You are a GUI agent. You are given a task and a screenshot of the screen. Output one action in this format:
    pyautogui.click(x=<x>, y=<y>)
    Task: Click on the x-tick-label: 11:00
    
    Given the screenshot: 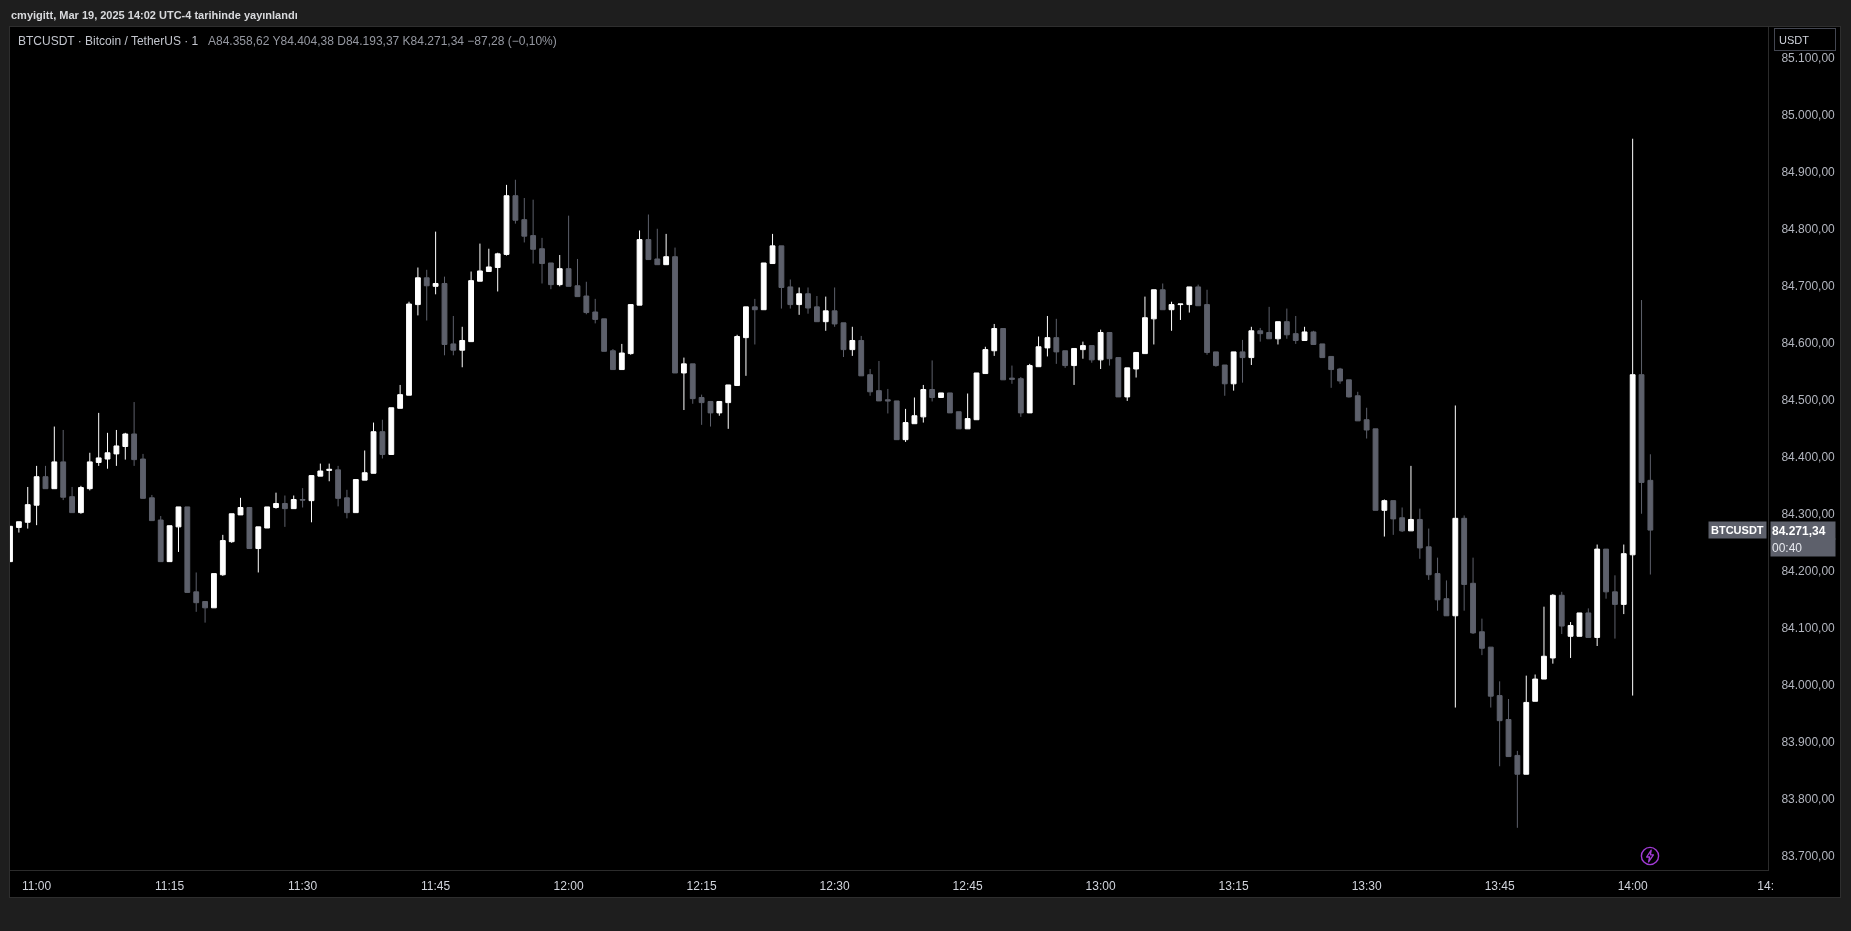 What is the action you would take?
    pyautogui.click(x=37, y=886)
    